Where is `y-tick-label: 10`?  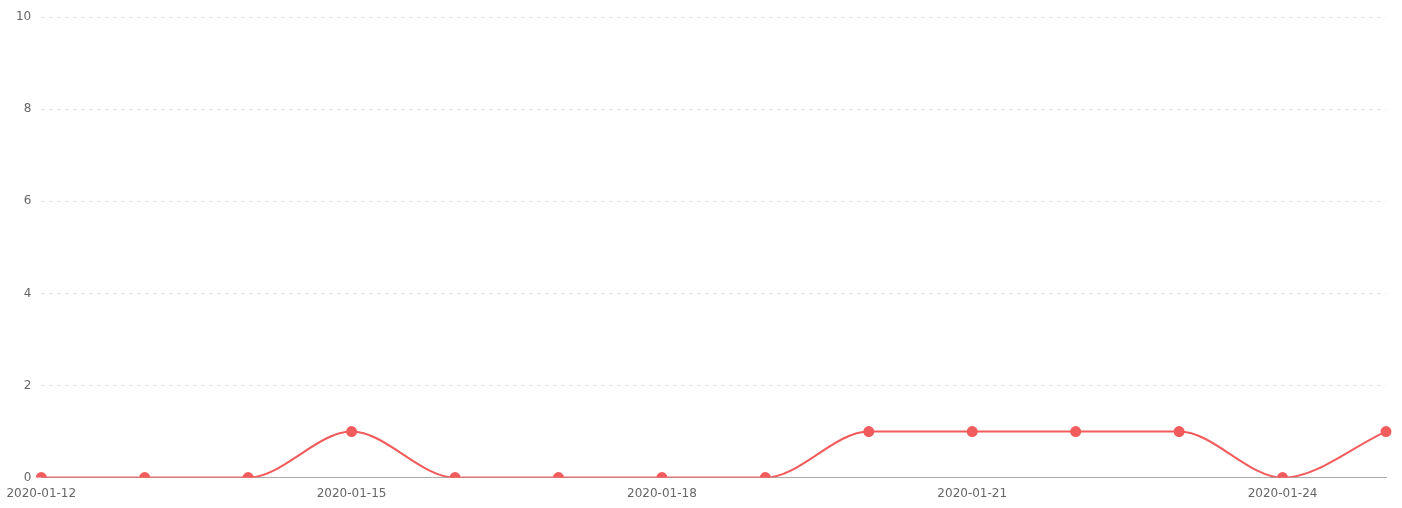 y-tick-label: 10 is located at coordinates (23, 16).